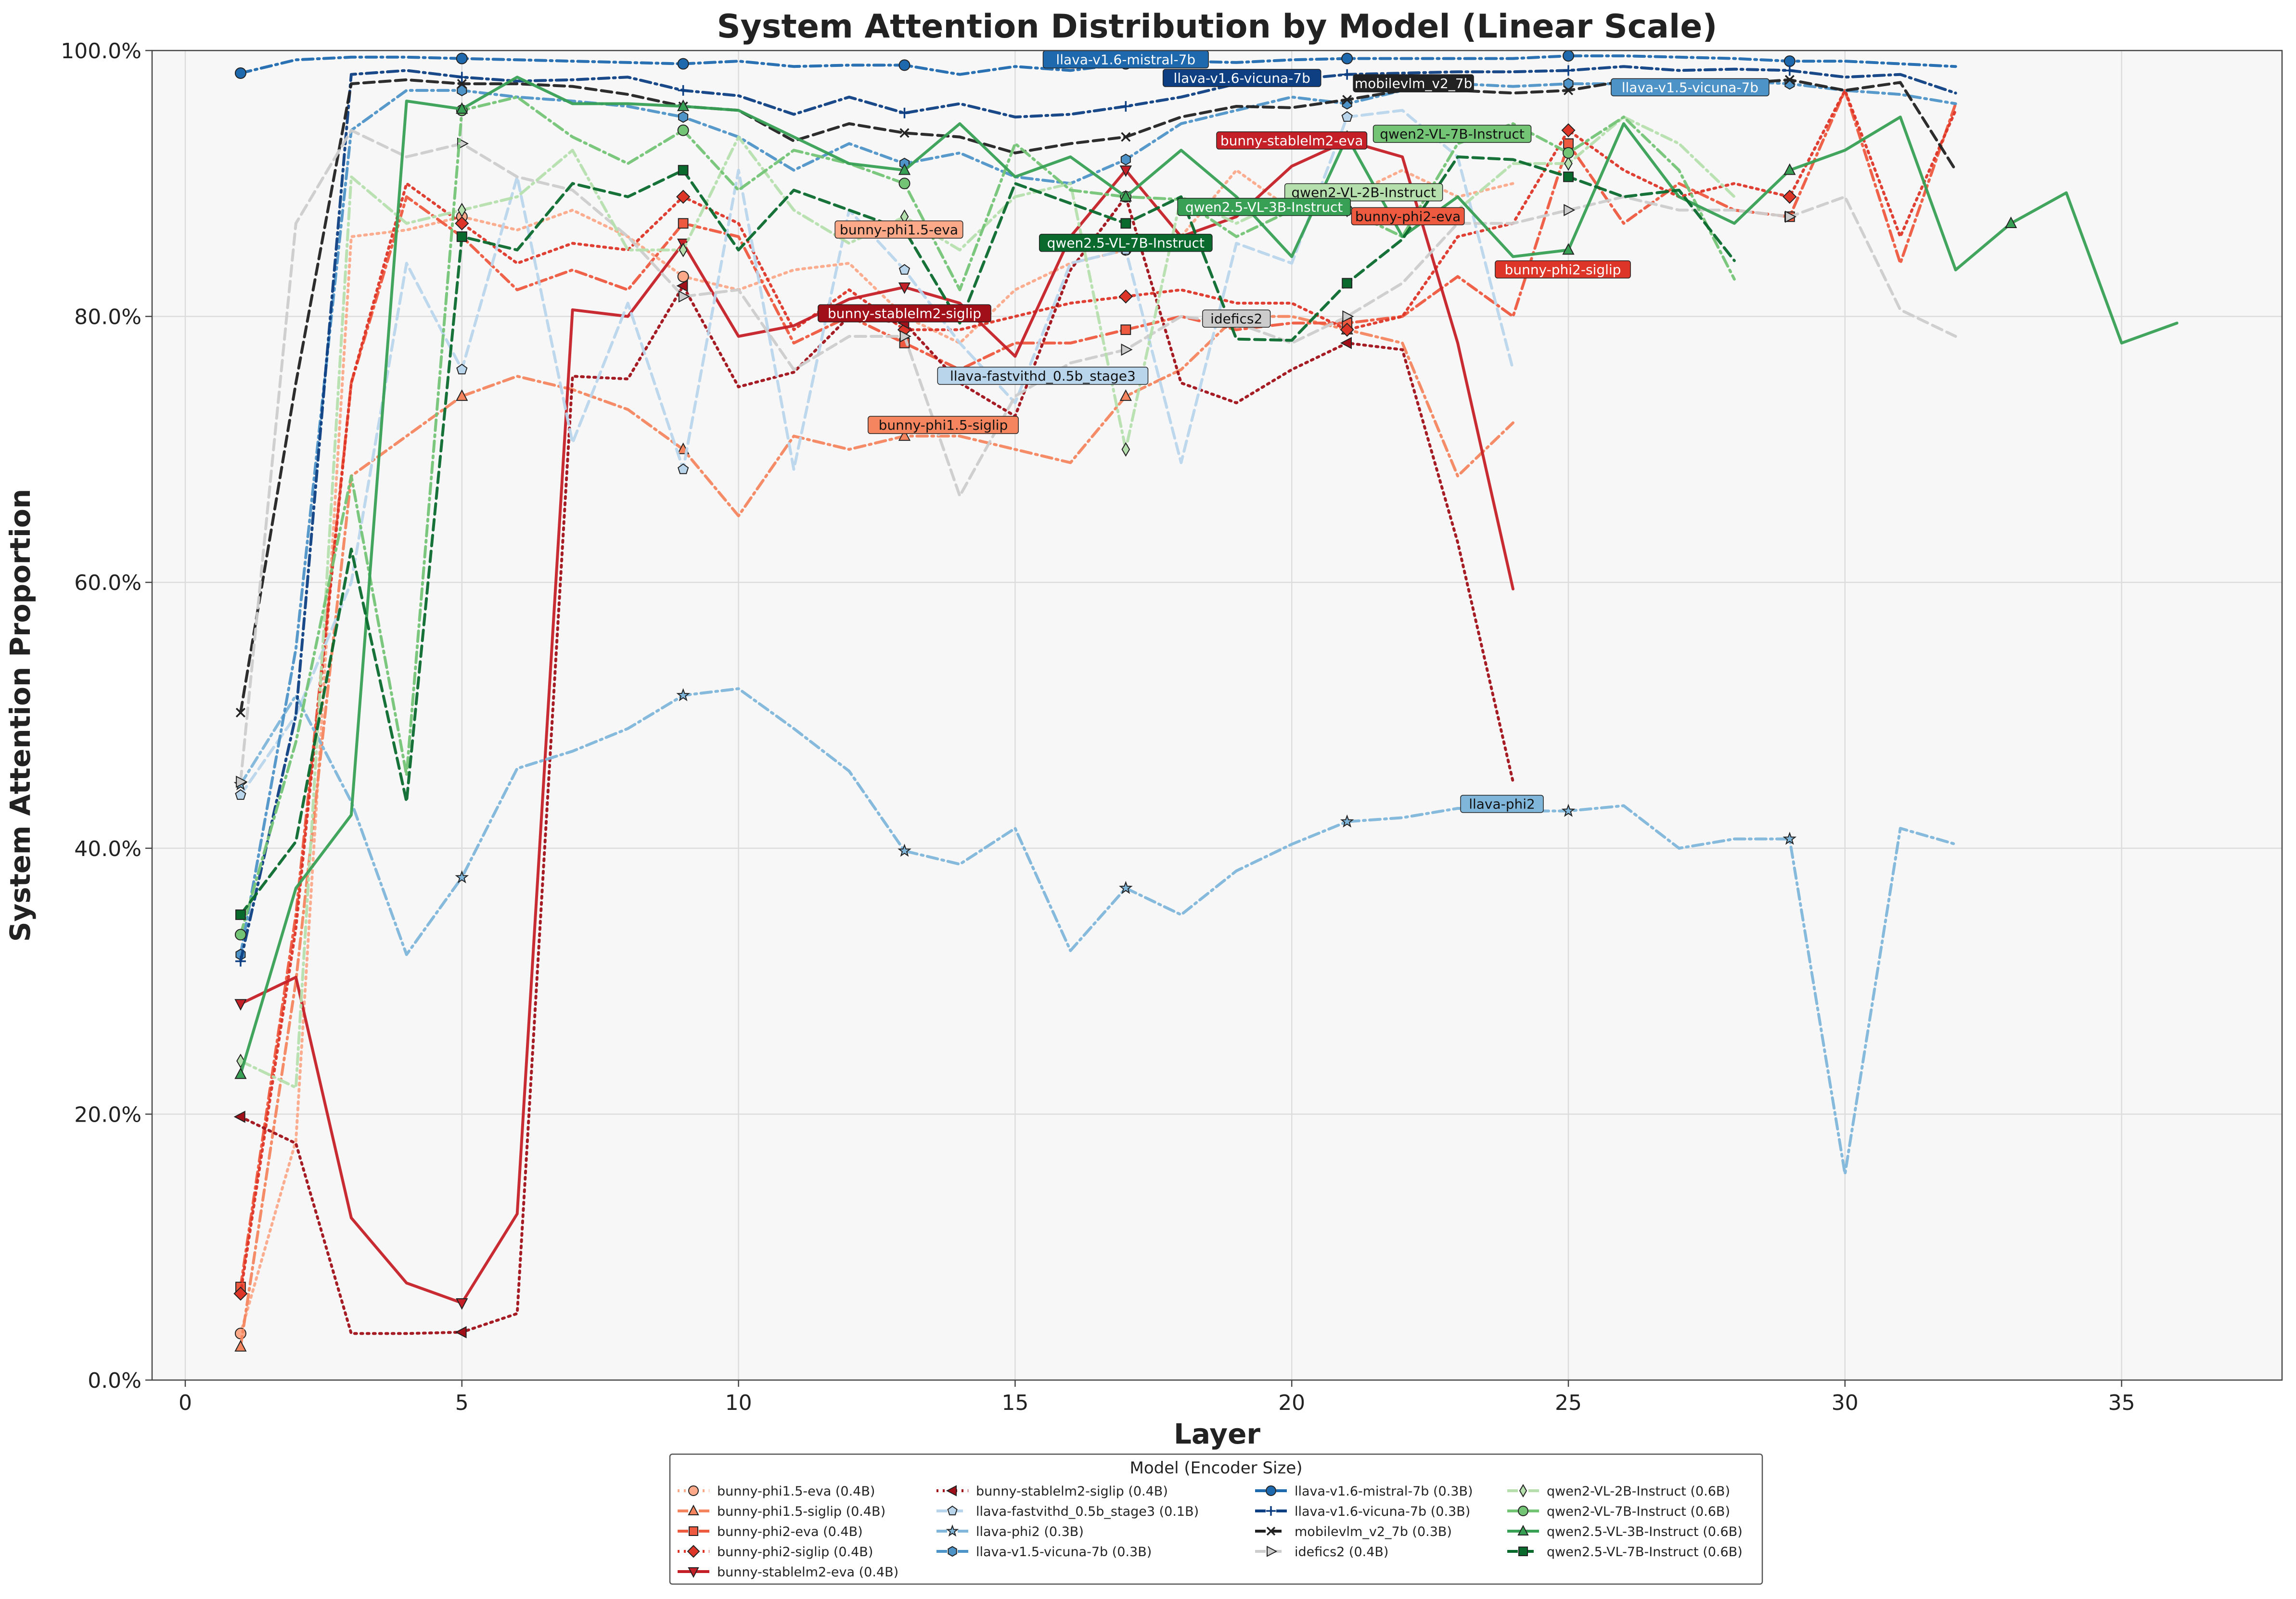 This screenshot has height=1599, width=2296. I want to click on annotation-bunny-stablelm2-eva: bunny-stablelm2-eva, so click(1292, 140).